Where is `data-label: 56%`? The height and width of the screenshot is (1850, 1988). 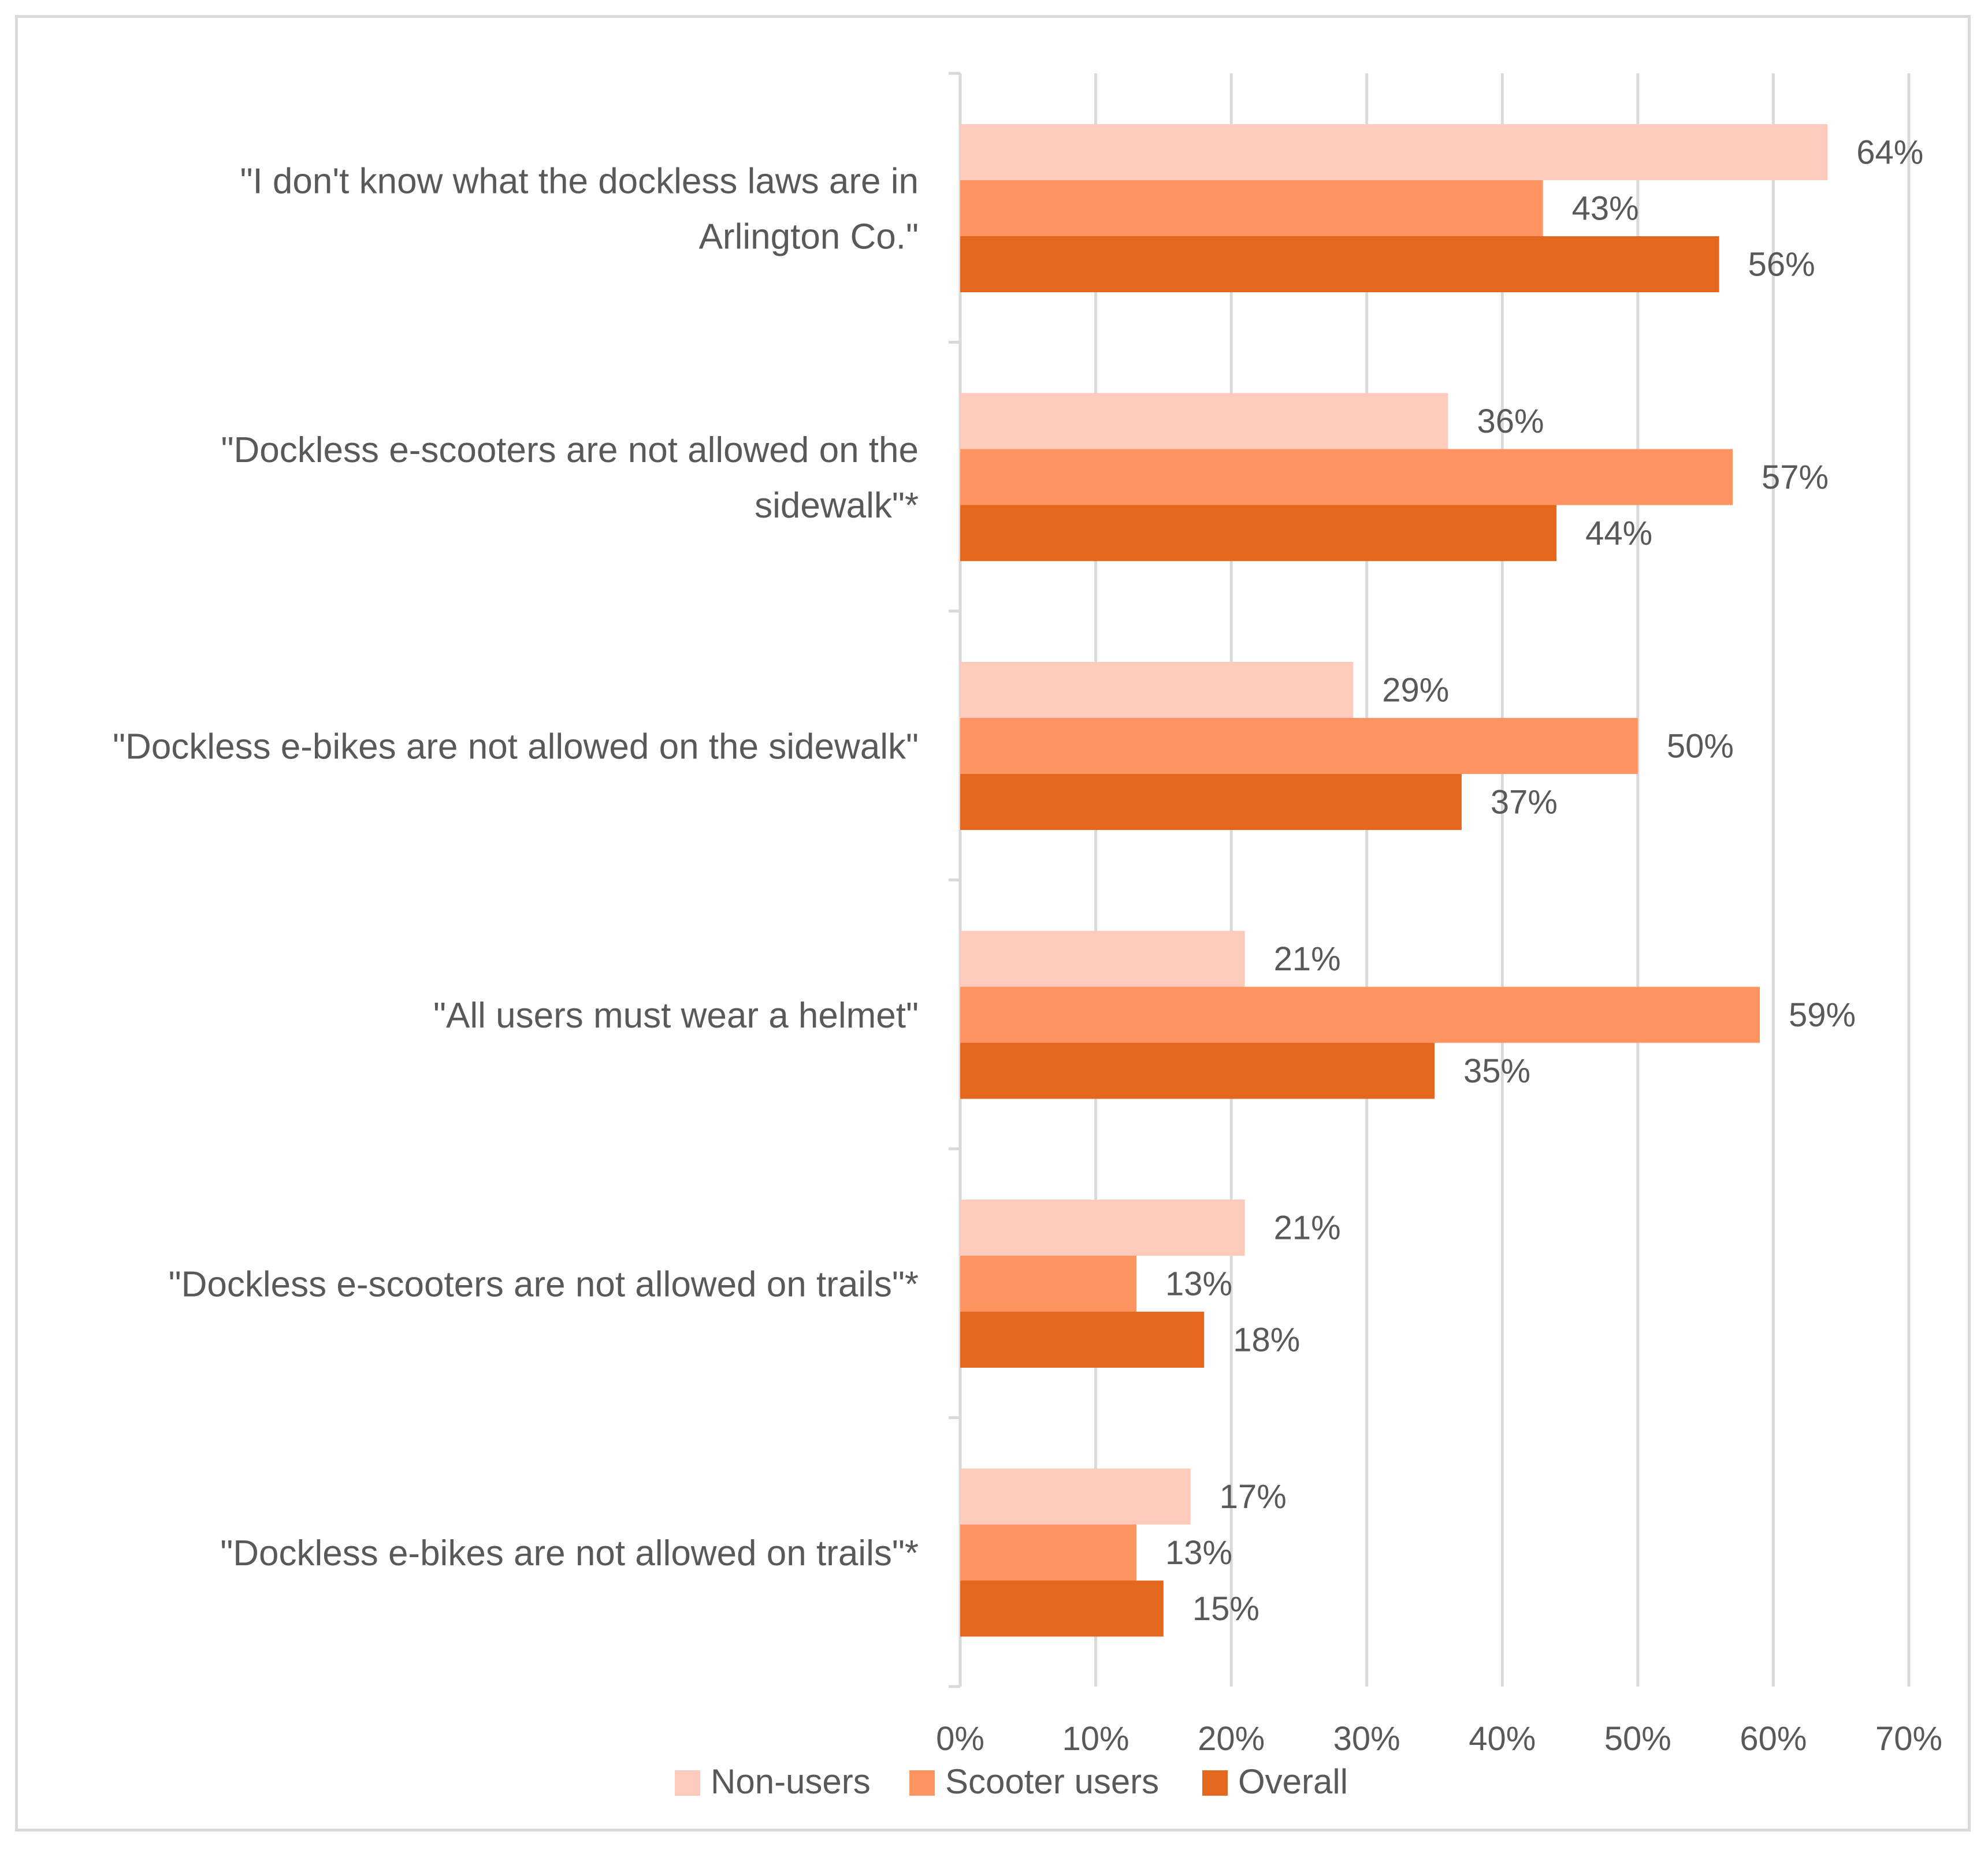
data-label: 56% is located at coordinates (1781, 265).